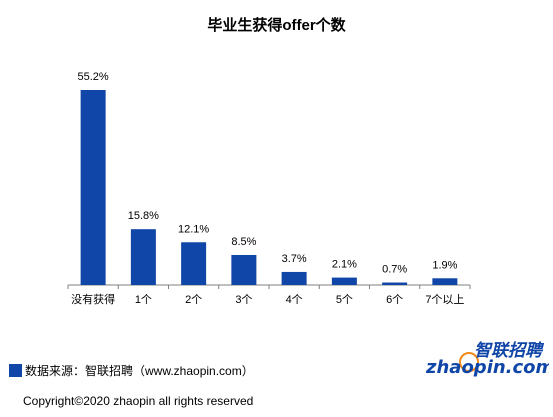 The image size is (553, 417). Describe the element at coordinates (193, 229) in the screenshot. I see `value-label-3: 12.1%` at that location.